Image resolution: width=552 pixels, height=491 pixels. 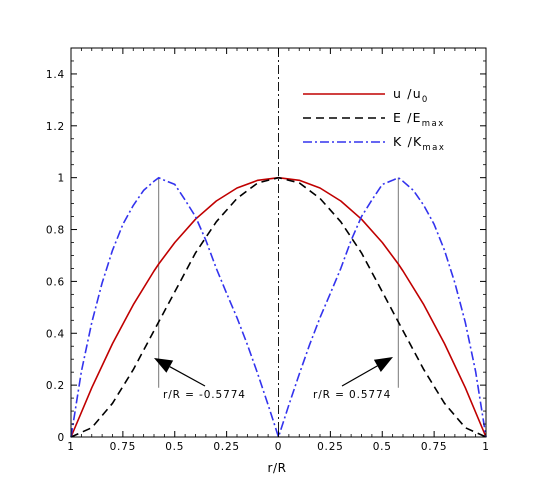 I want to click on annotation-arrow-left-shaft, so click(x=187, y=376).